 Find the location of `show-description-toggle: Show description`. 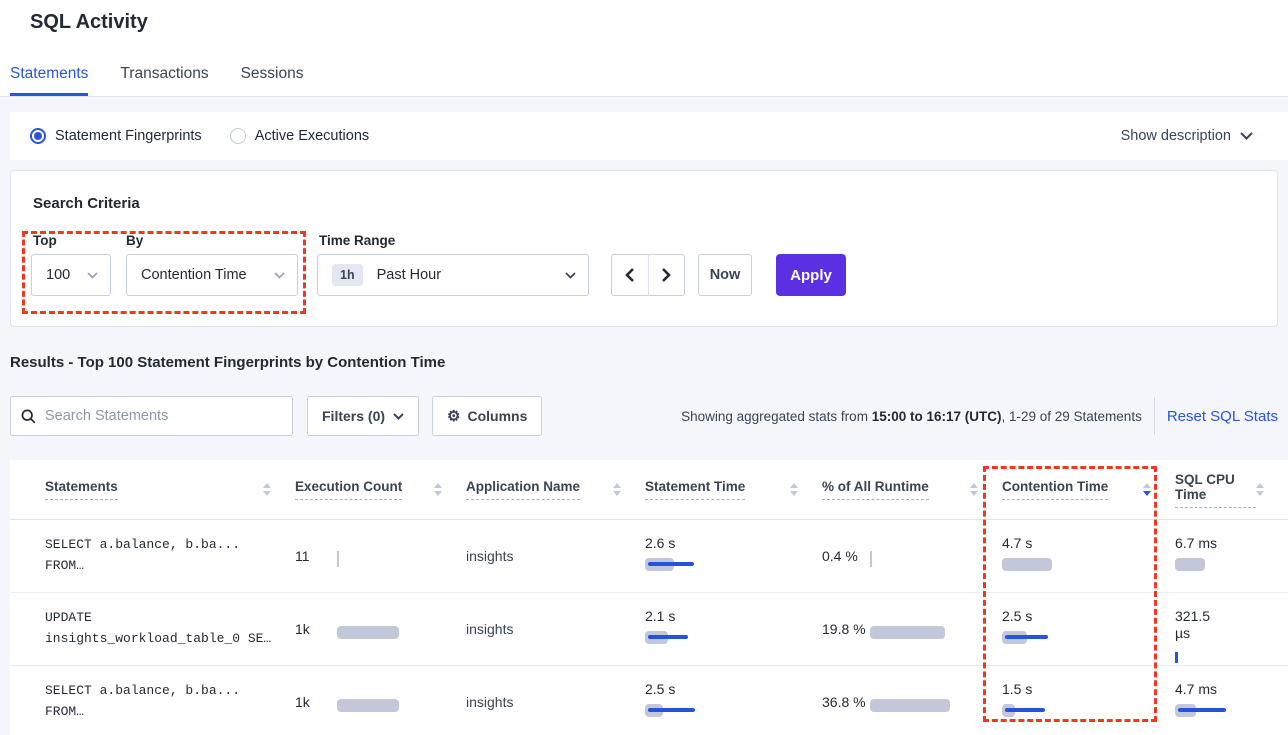

show-description-toggle: Show description is located at coordinates (1187, 136).